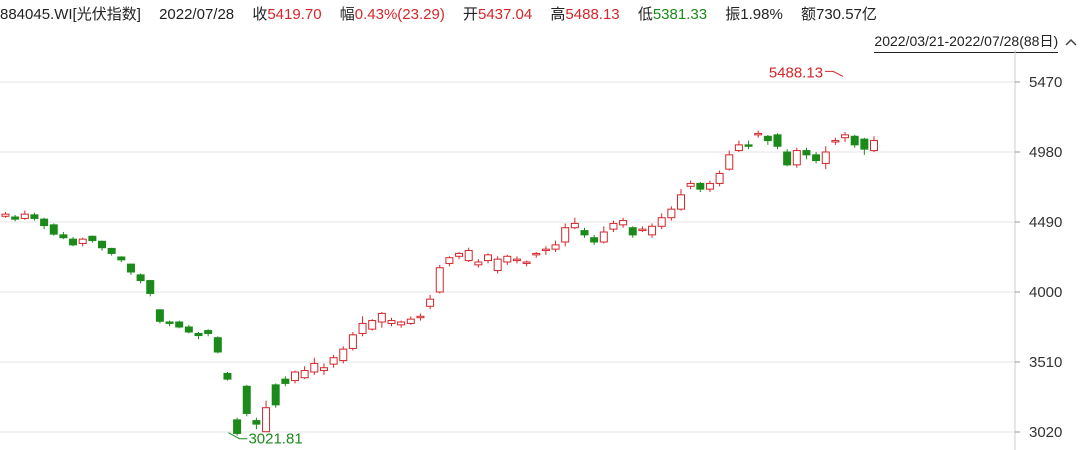  Describe the element at coordinates (238, 436) in the screenshot. I see `annotation-leader` at that location.